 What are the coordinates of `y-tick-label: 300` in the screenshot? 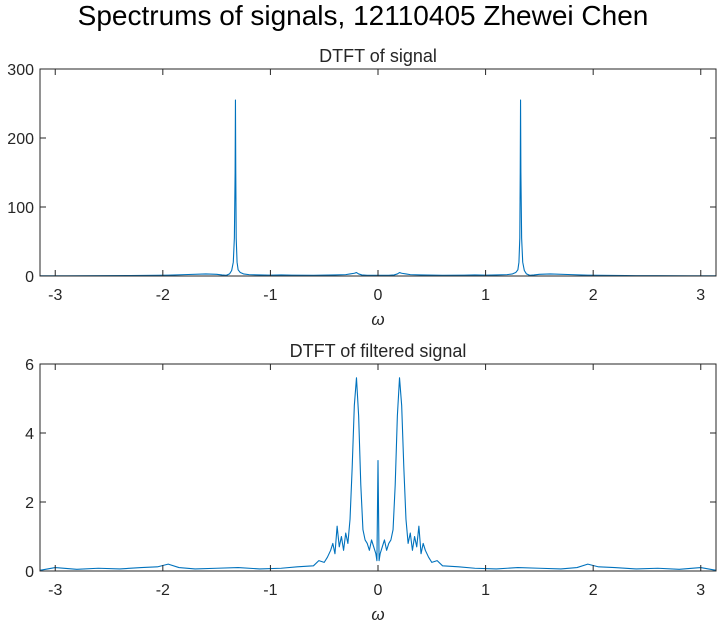 It's located at (20, 70).